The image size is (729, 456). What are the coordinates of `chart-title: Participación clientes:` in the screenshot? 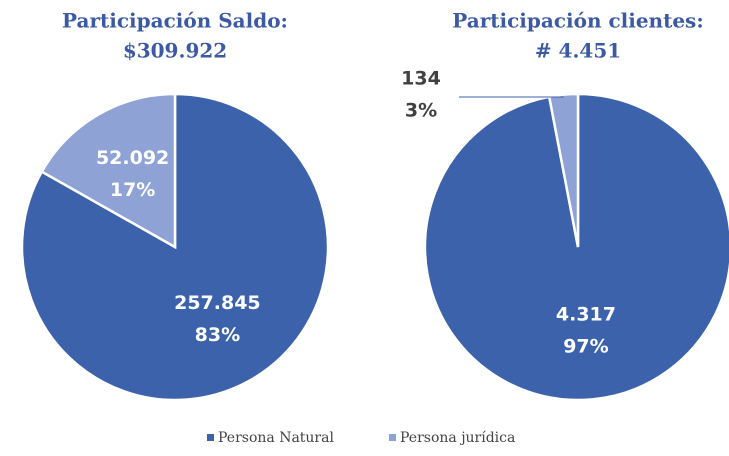 It's located at (577, 21).